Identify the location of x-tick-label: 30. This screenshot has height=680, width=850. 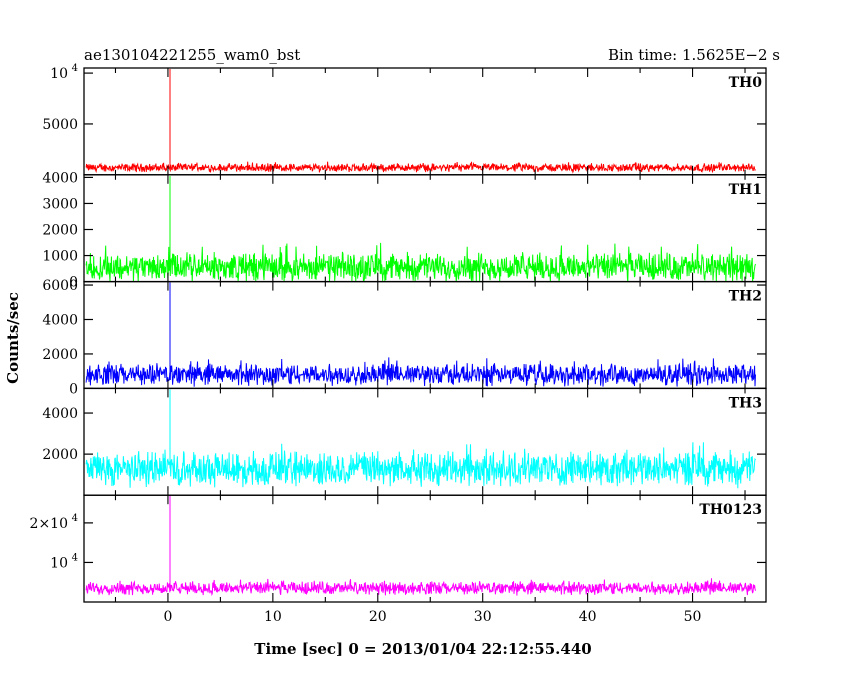
(483, 617).